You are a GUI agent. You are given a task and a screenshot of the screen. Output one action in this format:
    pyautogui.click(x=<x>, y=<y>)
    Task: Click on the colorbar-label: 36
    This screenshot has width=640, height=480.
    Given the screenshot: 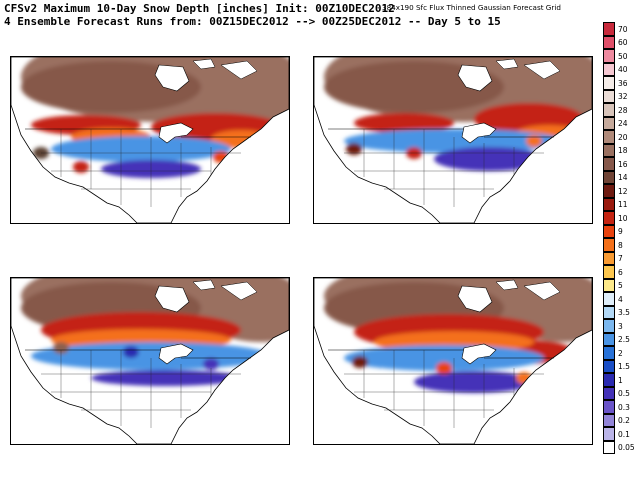 What is the action you would take?
    pyautogui.click(x=623, y=83)
    